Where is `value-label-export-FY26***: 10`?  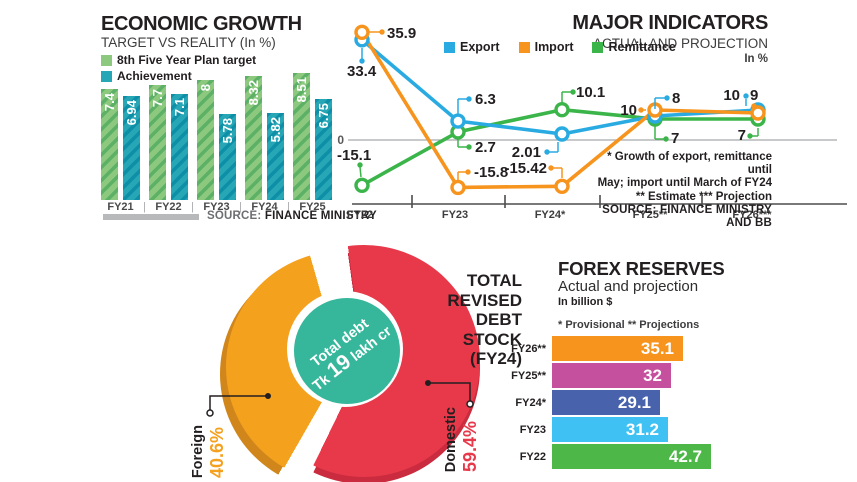 value-label-export-FY26***: 10 is located at coordinates (731, 95).